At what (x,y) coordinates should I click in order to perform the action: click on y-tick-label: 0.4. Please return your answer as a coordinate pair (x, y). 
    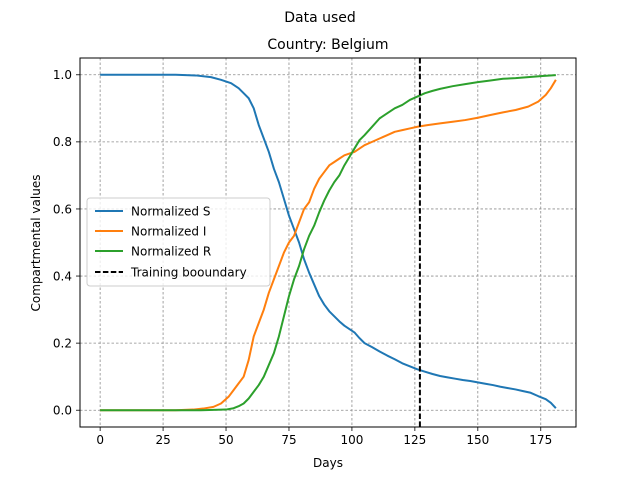
    Looking at the image, I should click on (62, 276).